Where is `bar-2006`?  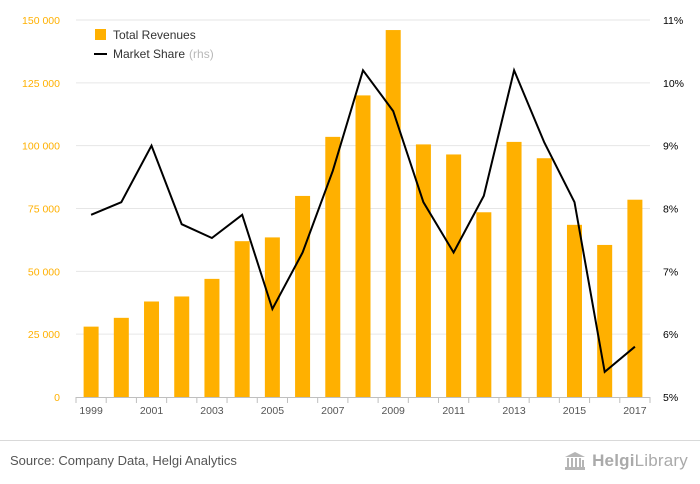
bar-2006 is located at coordinates (303, 296).